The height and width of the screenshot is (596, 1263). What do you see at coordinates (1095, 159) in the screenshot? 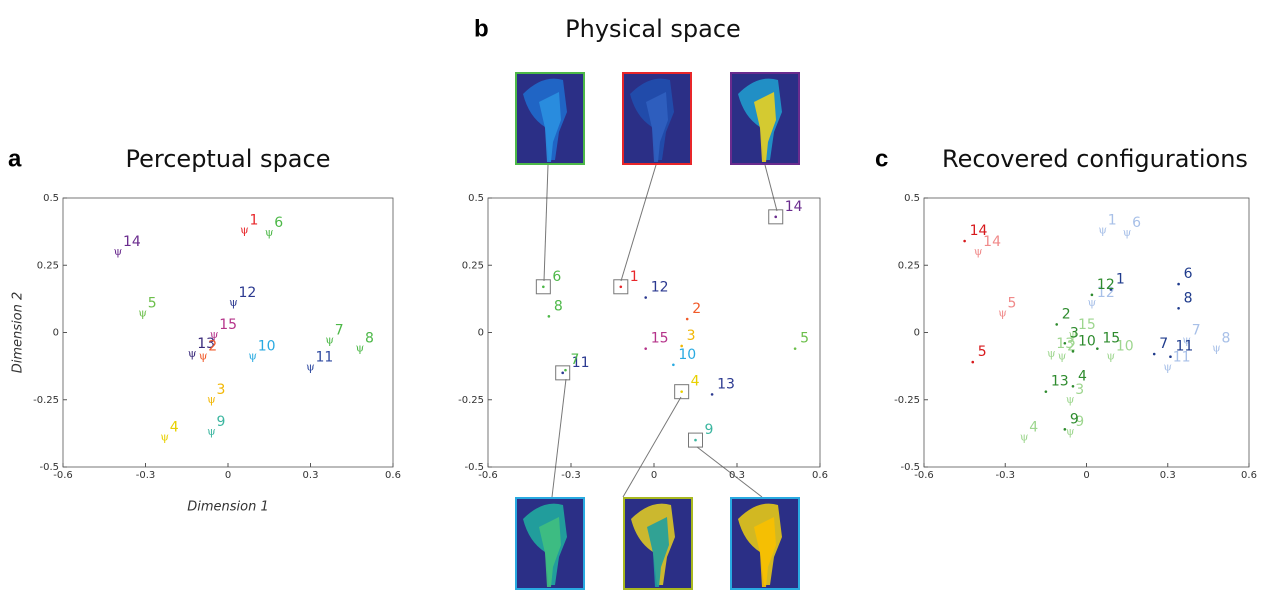
I see `panel-title: Recovered configurations` at bounding box center [1095, 159].